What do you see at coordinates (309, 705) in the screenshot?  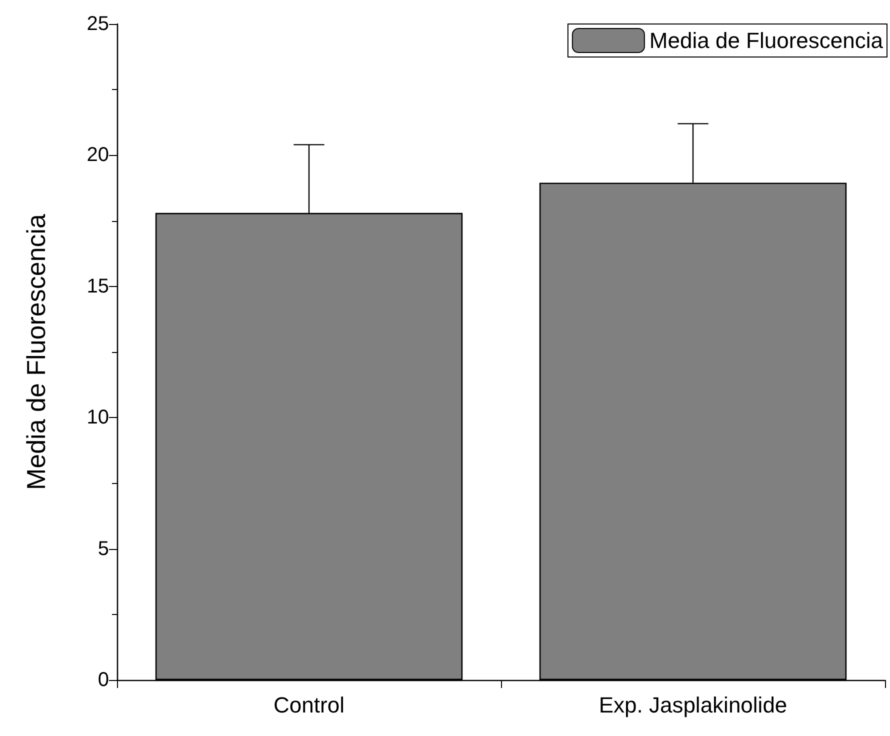 I see `x-tick-label: Control` at bounding box center [309, 705].